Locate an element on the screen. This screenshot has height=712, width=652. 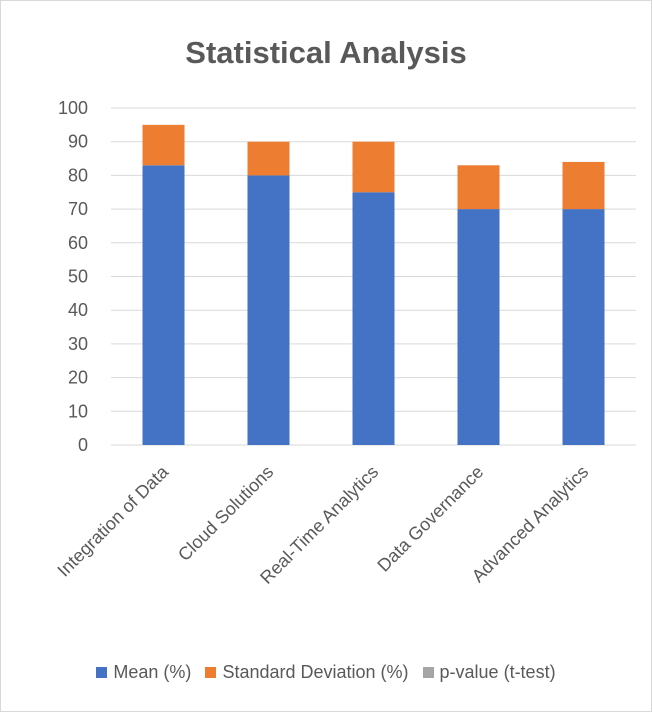
y-tick-label: 50 is located at coordinates (78, 277).